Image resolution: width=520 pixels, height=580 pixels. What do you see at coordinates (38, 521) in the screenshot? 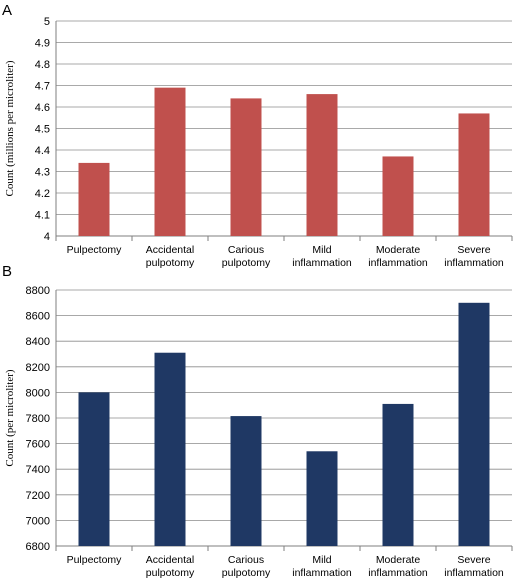
I see `y-tick-label: 7000` at bounding box center [38, 521].